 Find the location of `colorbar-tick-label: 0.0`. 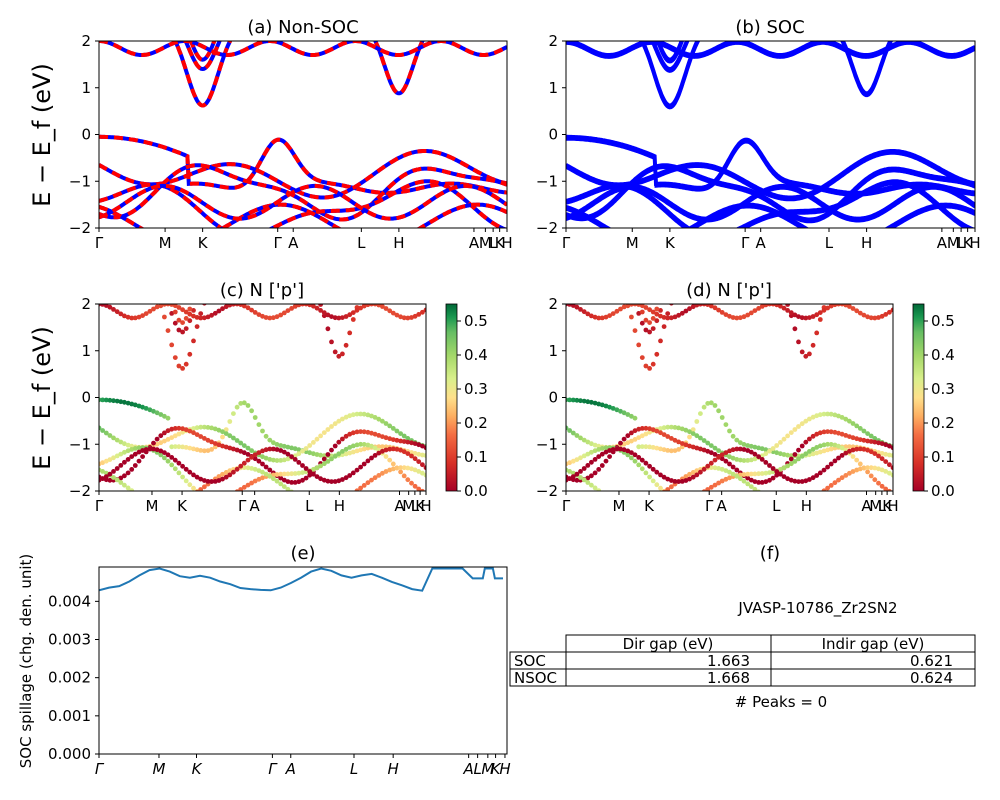

colorbar-tick-label: 0.0 is located at coordinates (943, 491).